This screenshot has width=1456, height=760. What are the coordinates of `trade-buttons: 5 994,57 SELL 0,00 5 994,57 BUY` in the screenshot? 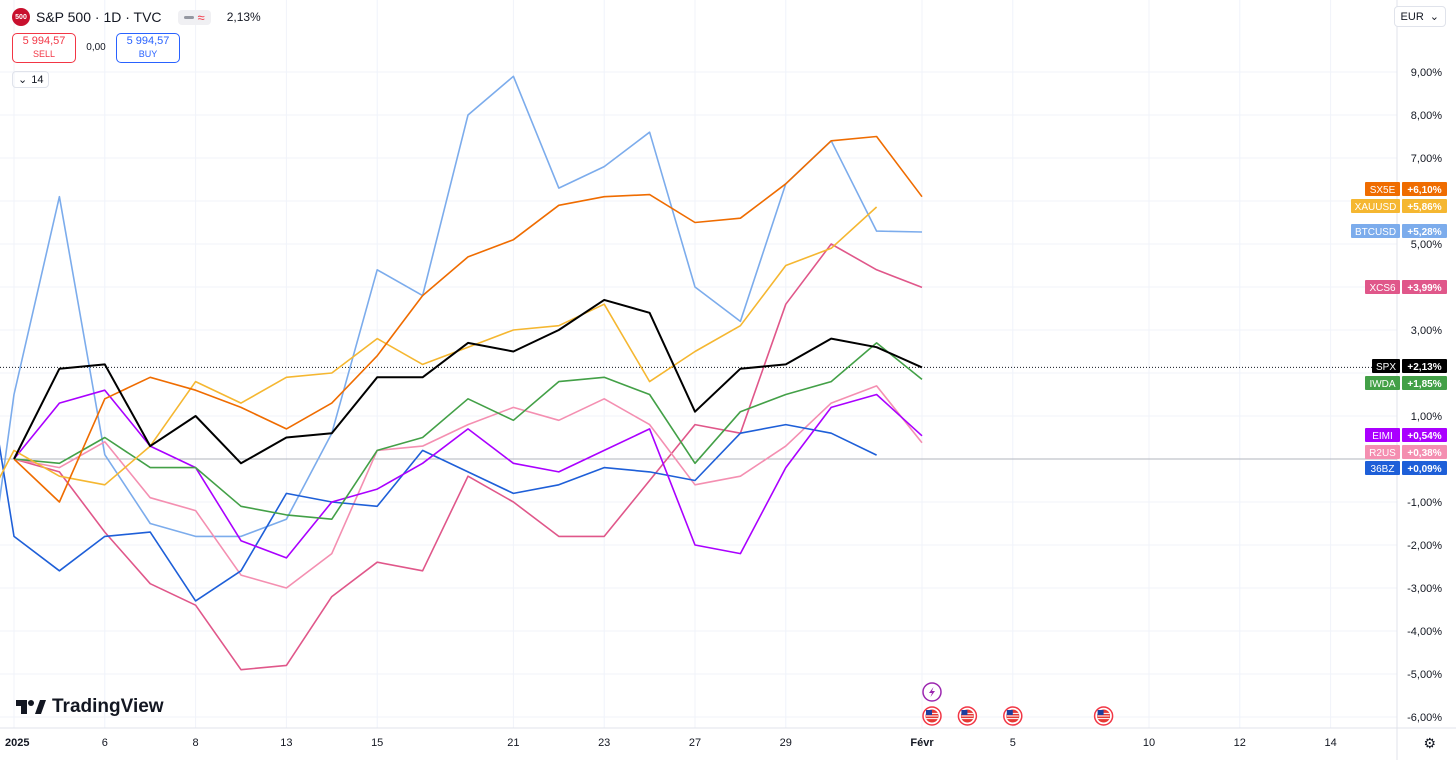 It's located at (96, 48).